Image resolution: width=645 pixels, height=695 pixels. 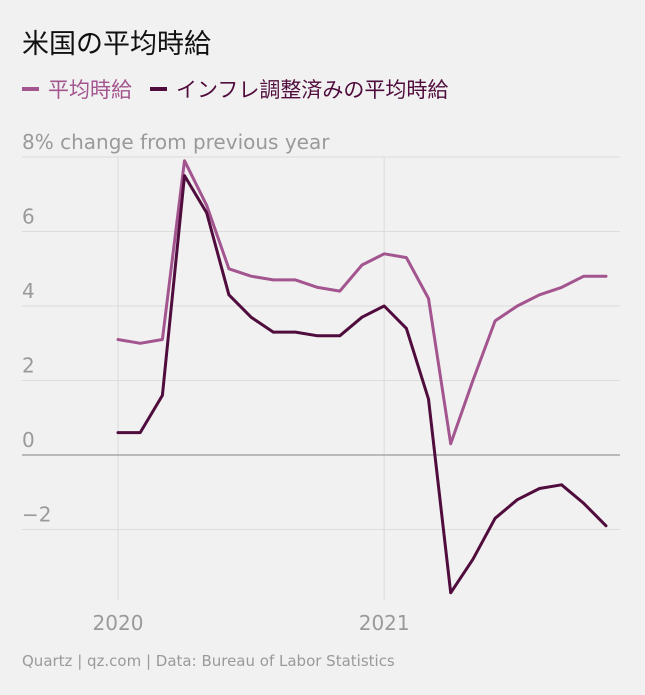 What do you see at coordinates (312, 90) in the screenshot?
I see `legend-label-real: インフレ調整済みの平均時給` at bounding box center [312, 90].